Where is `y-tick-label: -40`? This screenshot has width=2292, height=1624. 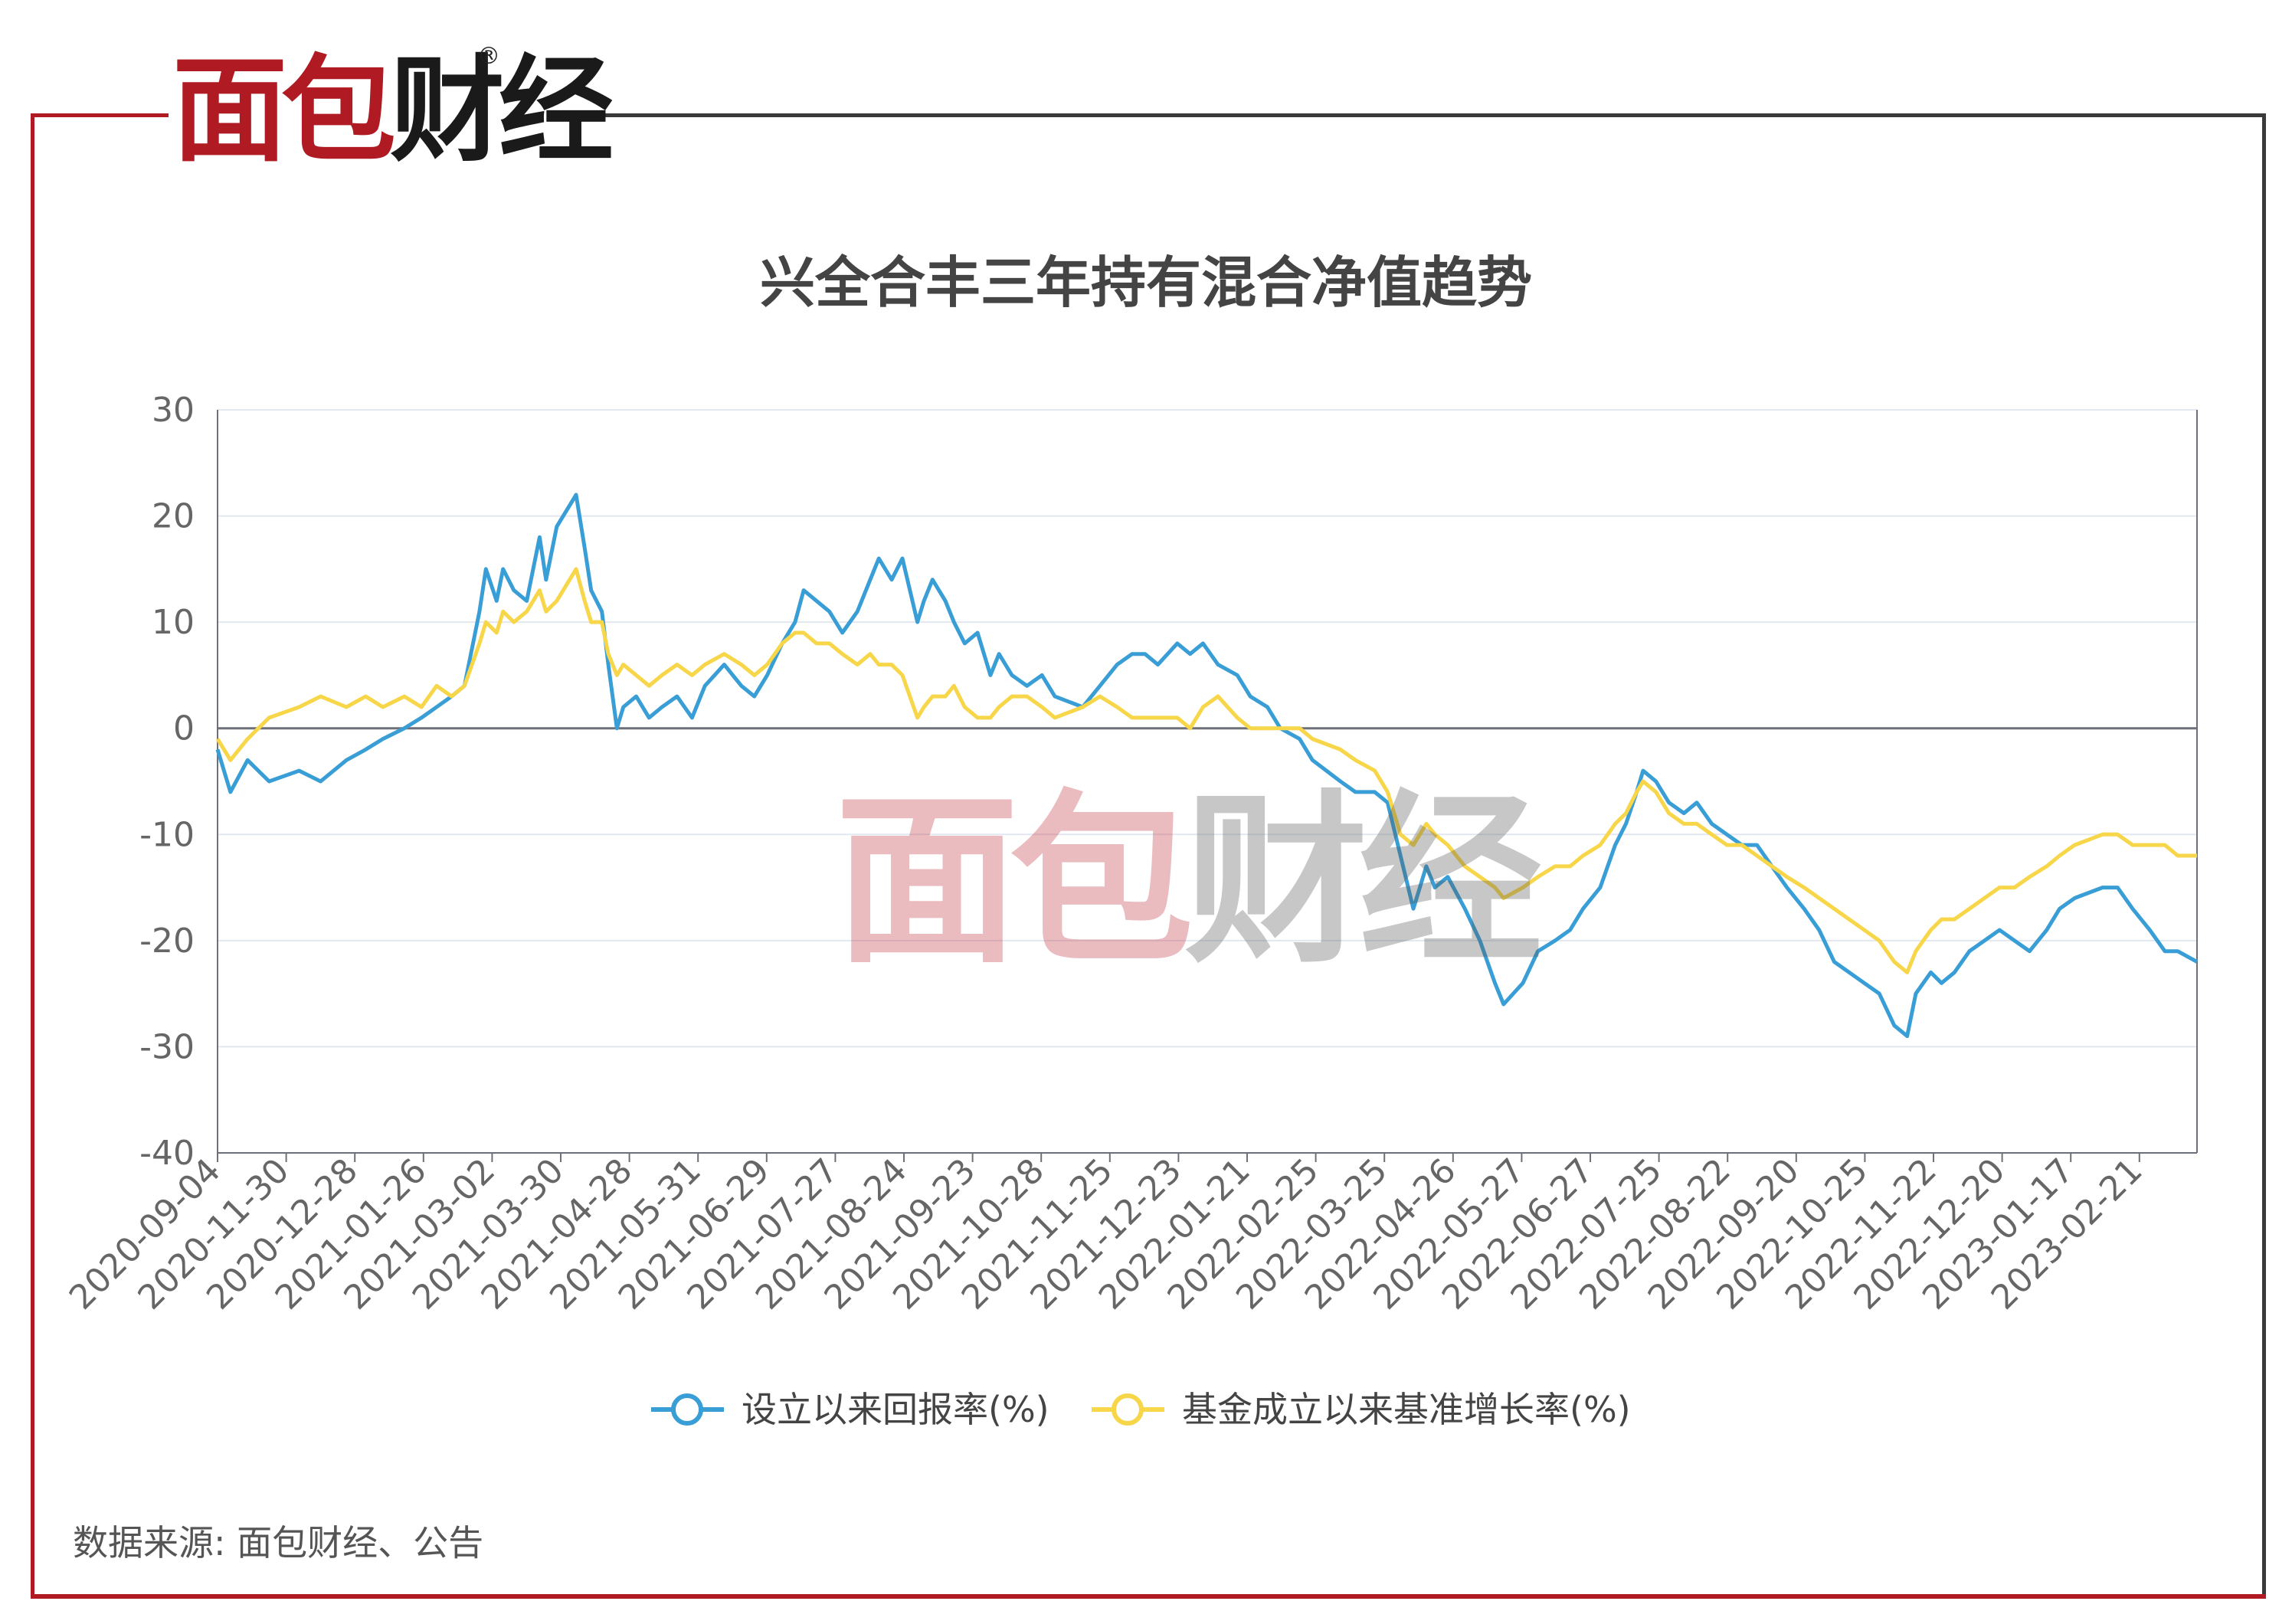 y-tick-label: -40 is located at coordinates (167, 1153).